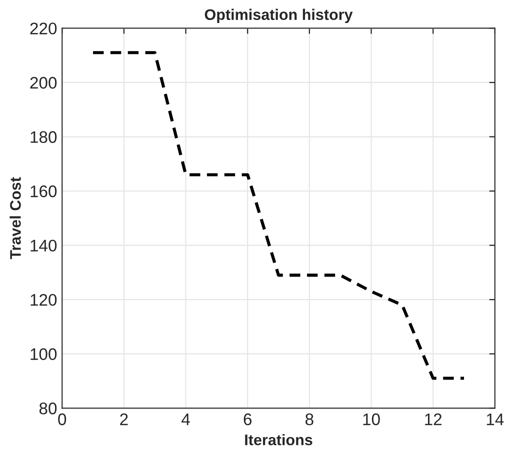 Image resolution: width=505 pixels, height=455 pixels. What do you see at coordinates (124, 419) in the screenshot?
I see `x-tick-label: 2` at bounding box center [124, 419].